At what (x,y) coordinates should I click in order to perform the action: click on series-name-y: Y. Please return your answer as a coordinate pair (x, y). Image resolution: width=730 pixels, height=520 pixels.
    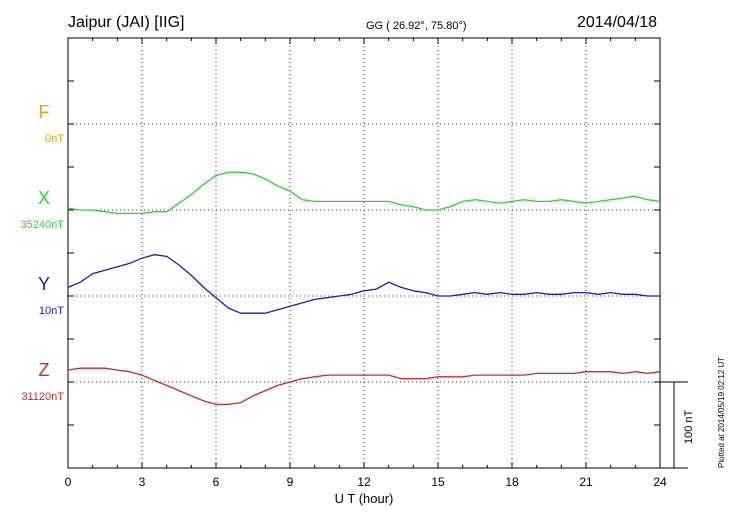
    Looking at the image, I should click on (44, 284).